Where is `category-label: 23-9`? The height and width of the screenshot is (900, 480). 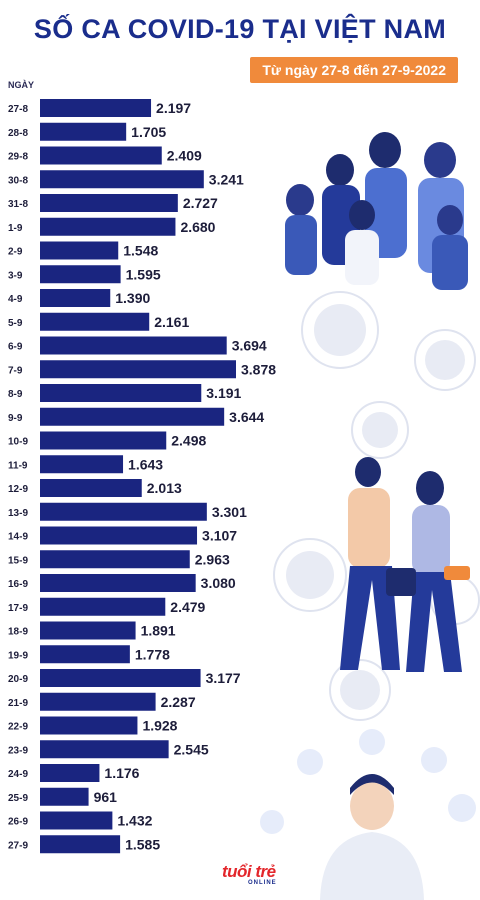 category-label: 23-9 is located at coordinates (18, 750).